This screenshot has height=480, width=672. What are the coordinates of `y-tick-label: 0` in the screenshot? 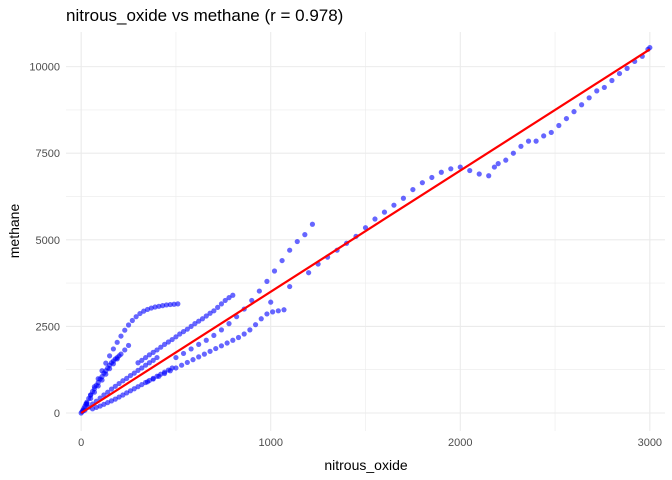 It's located at (57, 414).